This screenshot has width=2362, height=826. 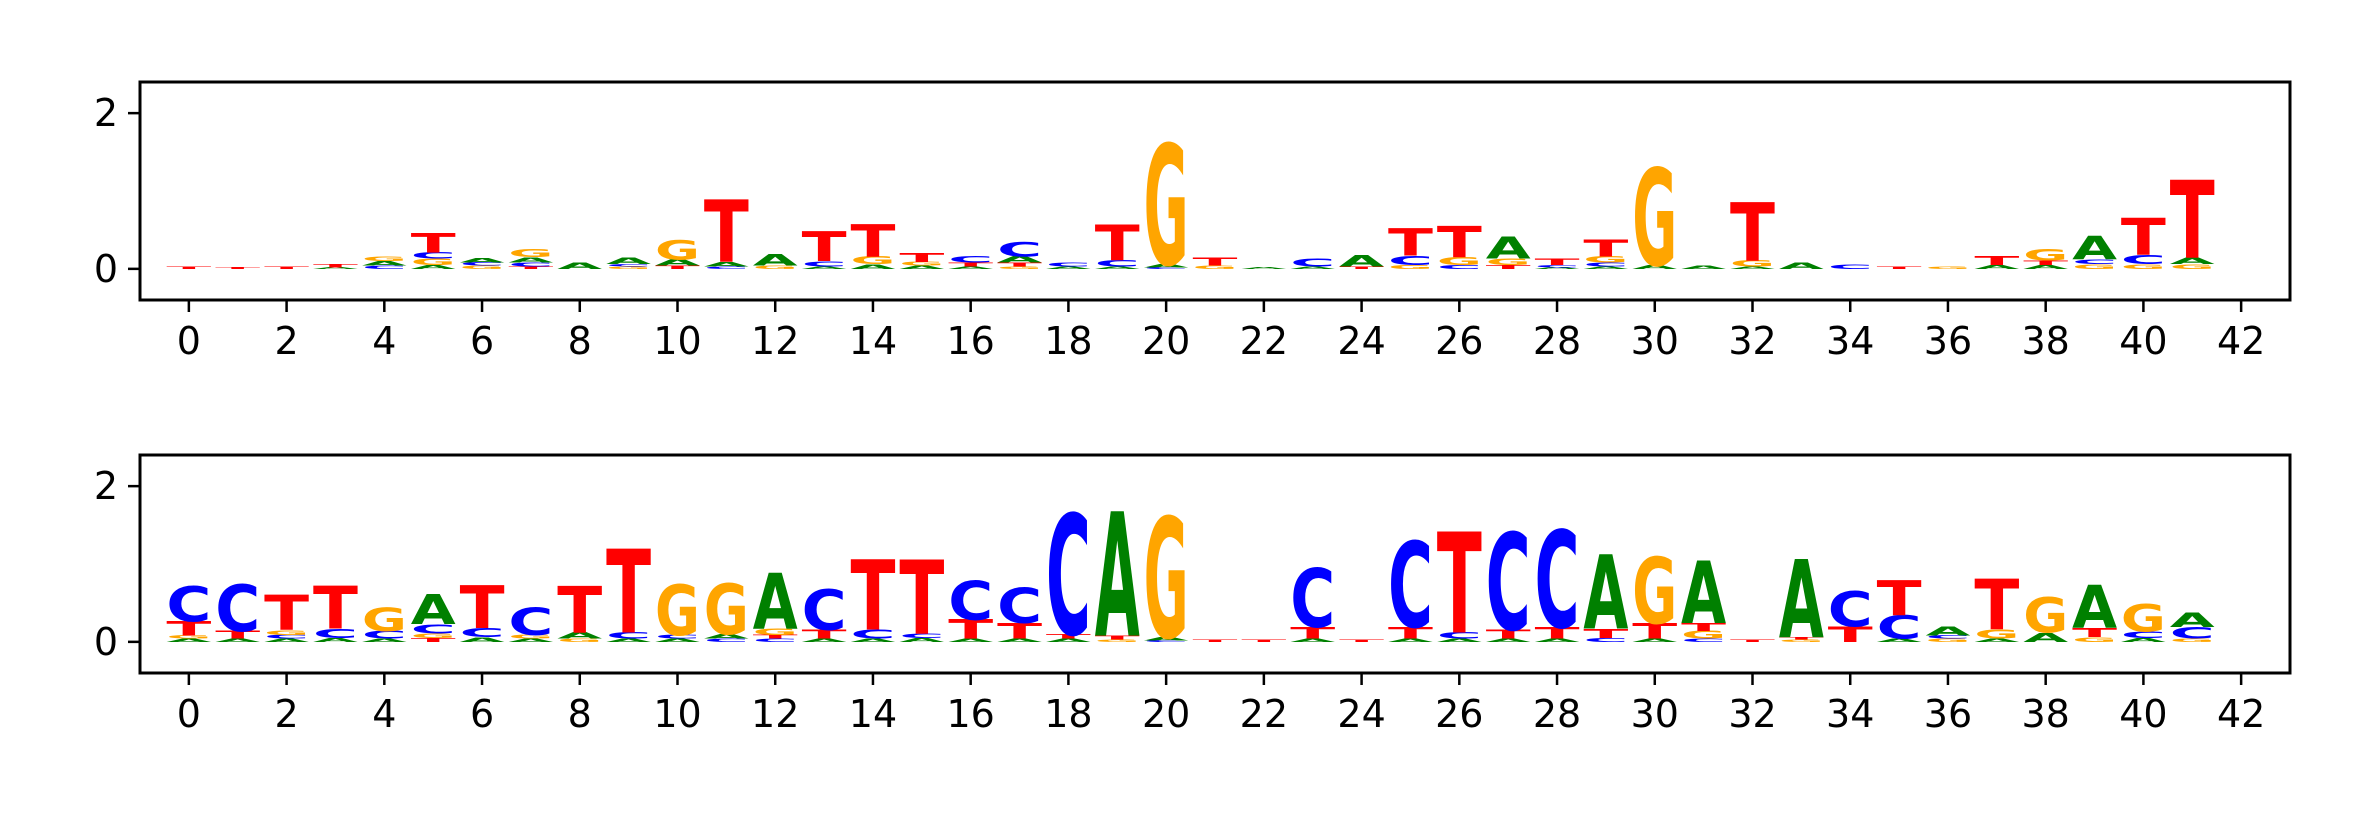 What do you see at coordinates (1850, 341) in the screenshot?
I see `x-tick-label: 34` at bounding box center [1850, 341].